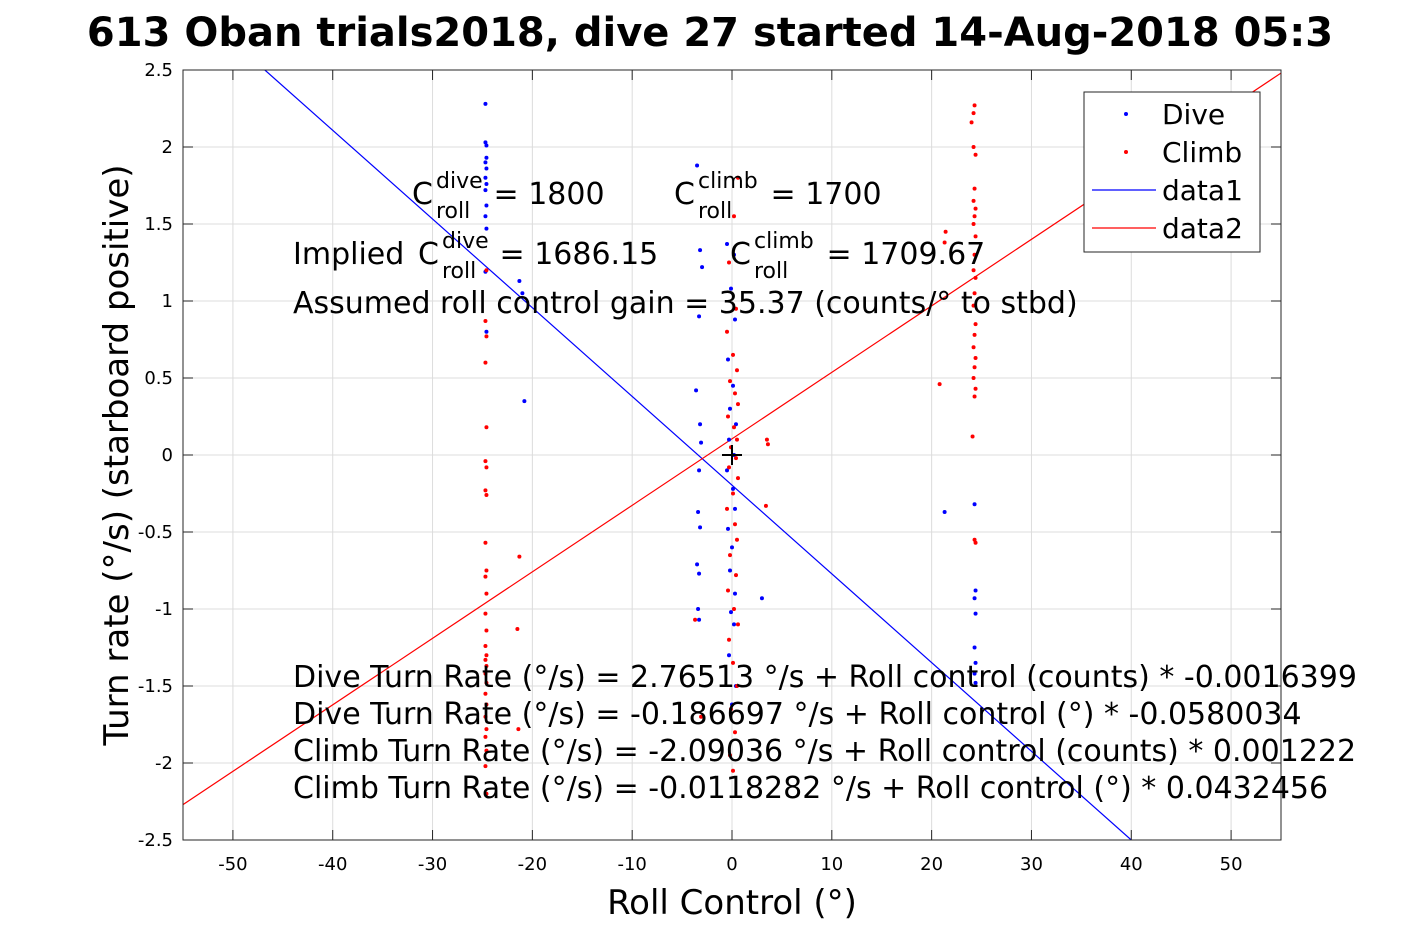 This screenshot has width=1417, height=945. I want to click on y-tick-label: 0, so click(167, 455).